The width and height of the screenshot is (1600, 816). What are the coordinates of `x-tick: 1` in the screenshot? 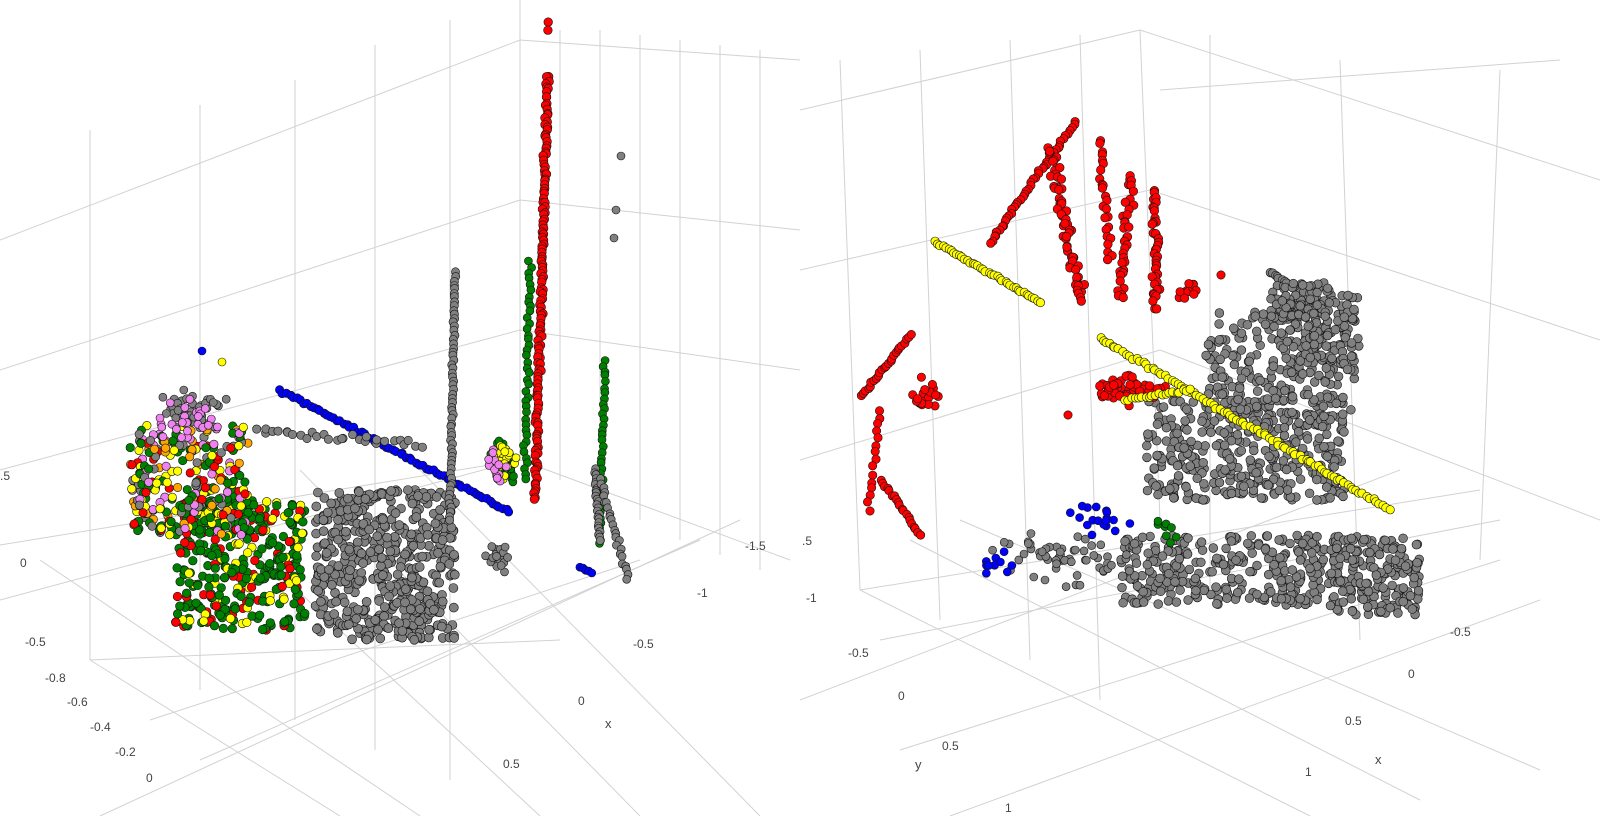 It's located at (1308, 772).